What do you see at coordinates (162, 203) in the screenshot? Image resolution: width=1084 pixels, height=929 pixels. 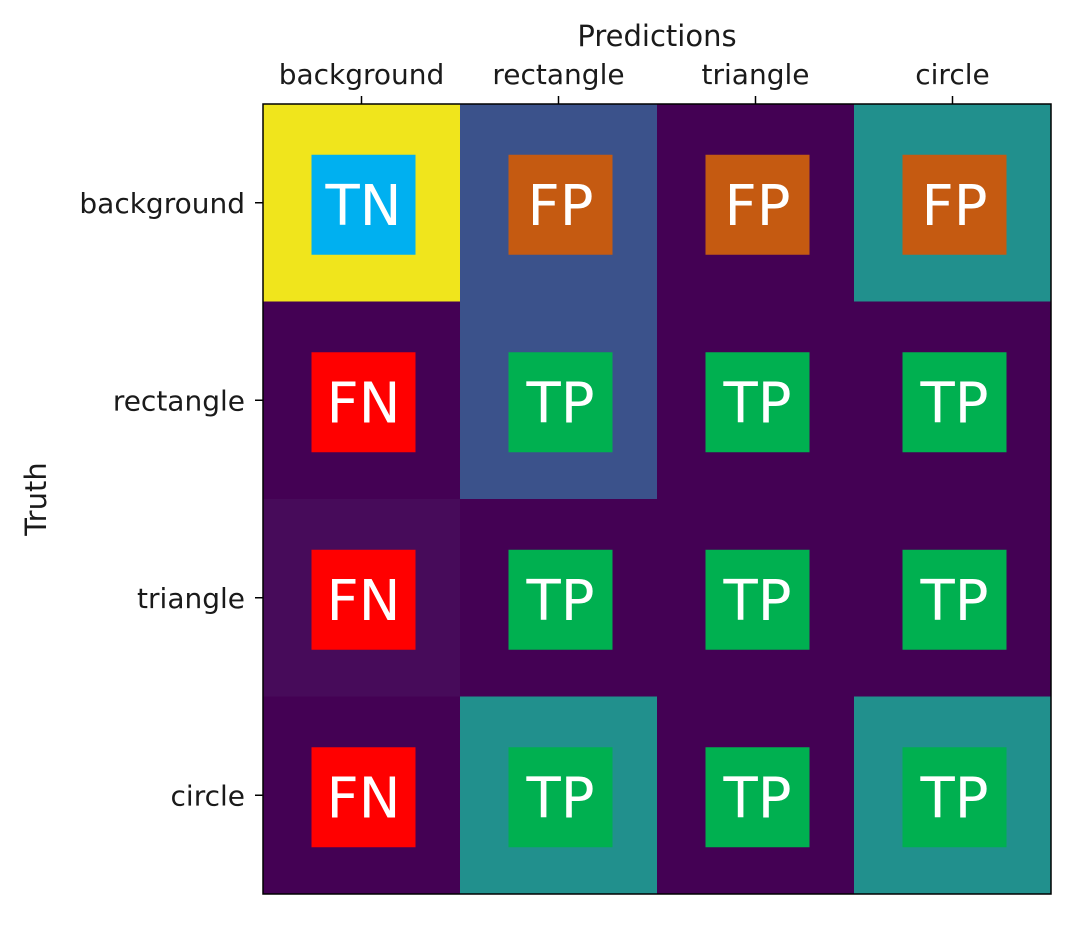 I see `y-tick-label-background: background` at bounding box center [162, 203].